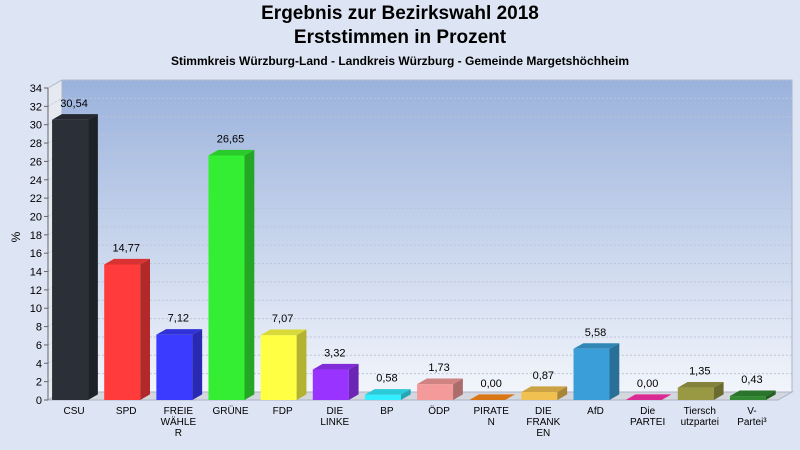 Image resolution: width=800 pixels, height=450 pixels. Describe the element at coordinates (543, 422) in the screenshot. I see `x-tick-label: DIE FRANK EN` at that location.